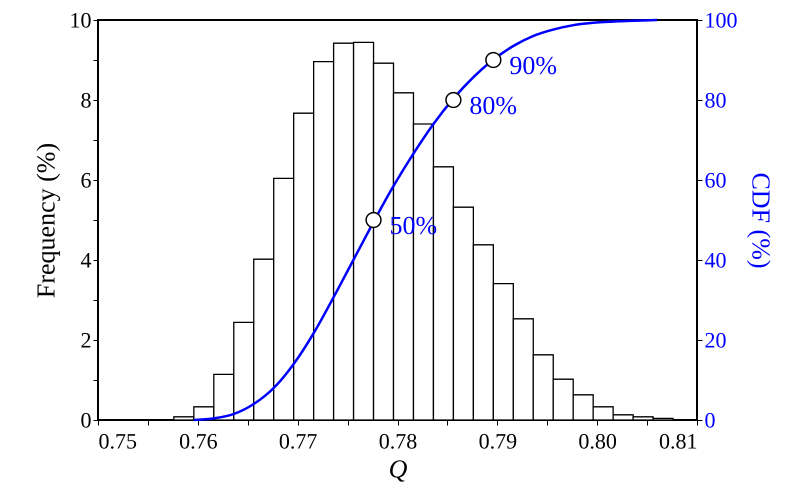 The width and height of the screenshot is (787, 497). Describe the element at coordinates (398, 441) in the screenshot. I see `x-tick-label: 0.78` at that location.